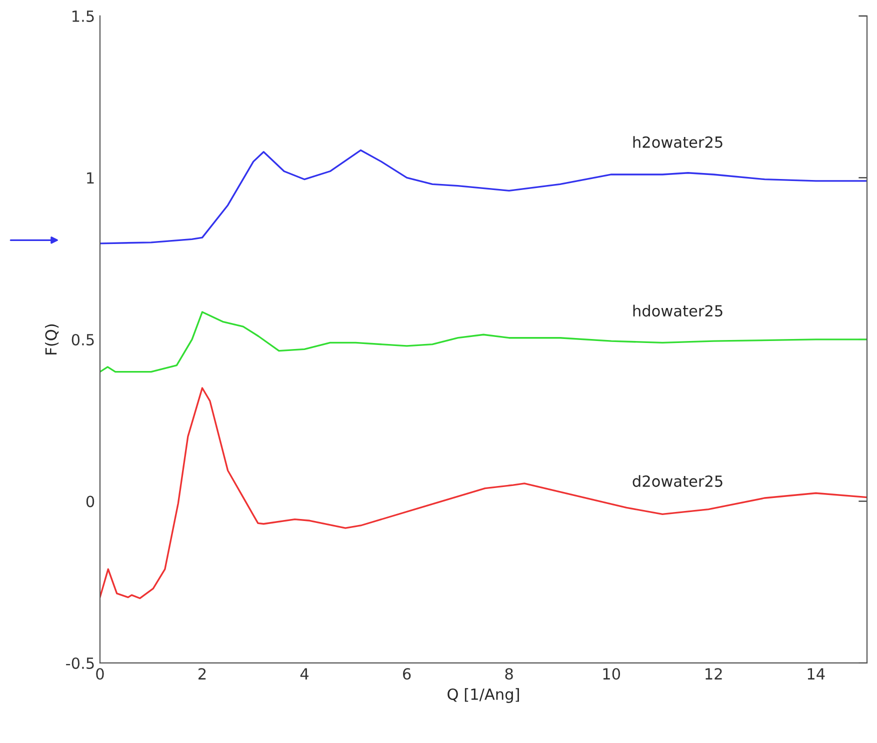 This screenshot has height=743, width=877. What do you see at coordinates (100, 674) in the screenshot?
I see `x-tick-label: 0` at bounding box center [100, 674].